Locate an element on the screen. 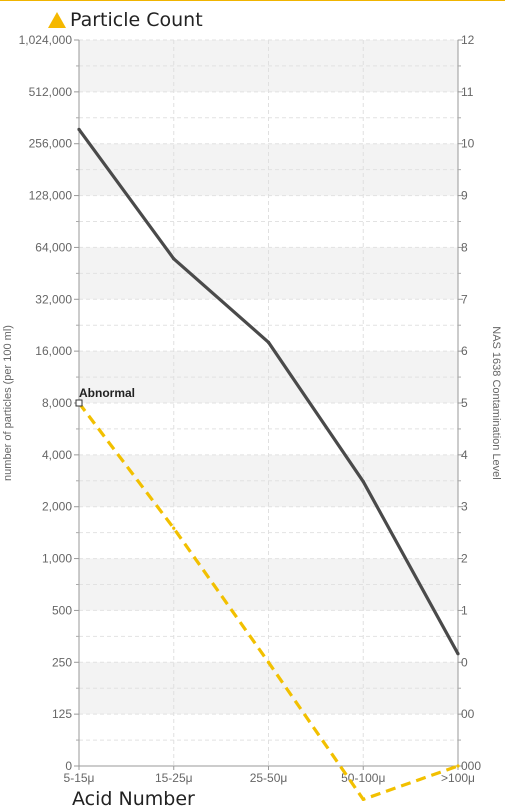 This screenshot has width=505, height=811. y-left-tick-label: 1,024,000 is located at coordinates (46, 40).